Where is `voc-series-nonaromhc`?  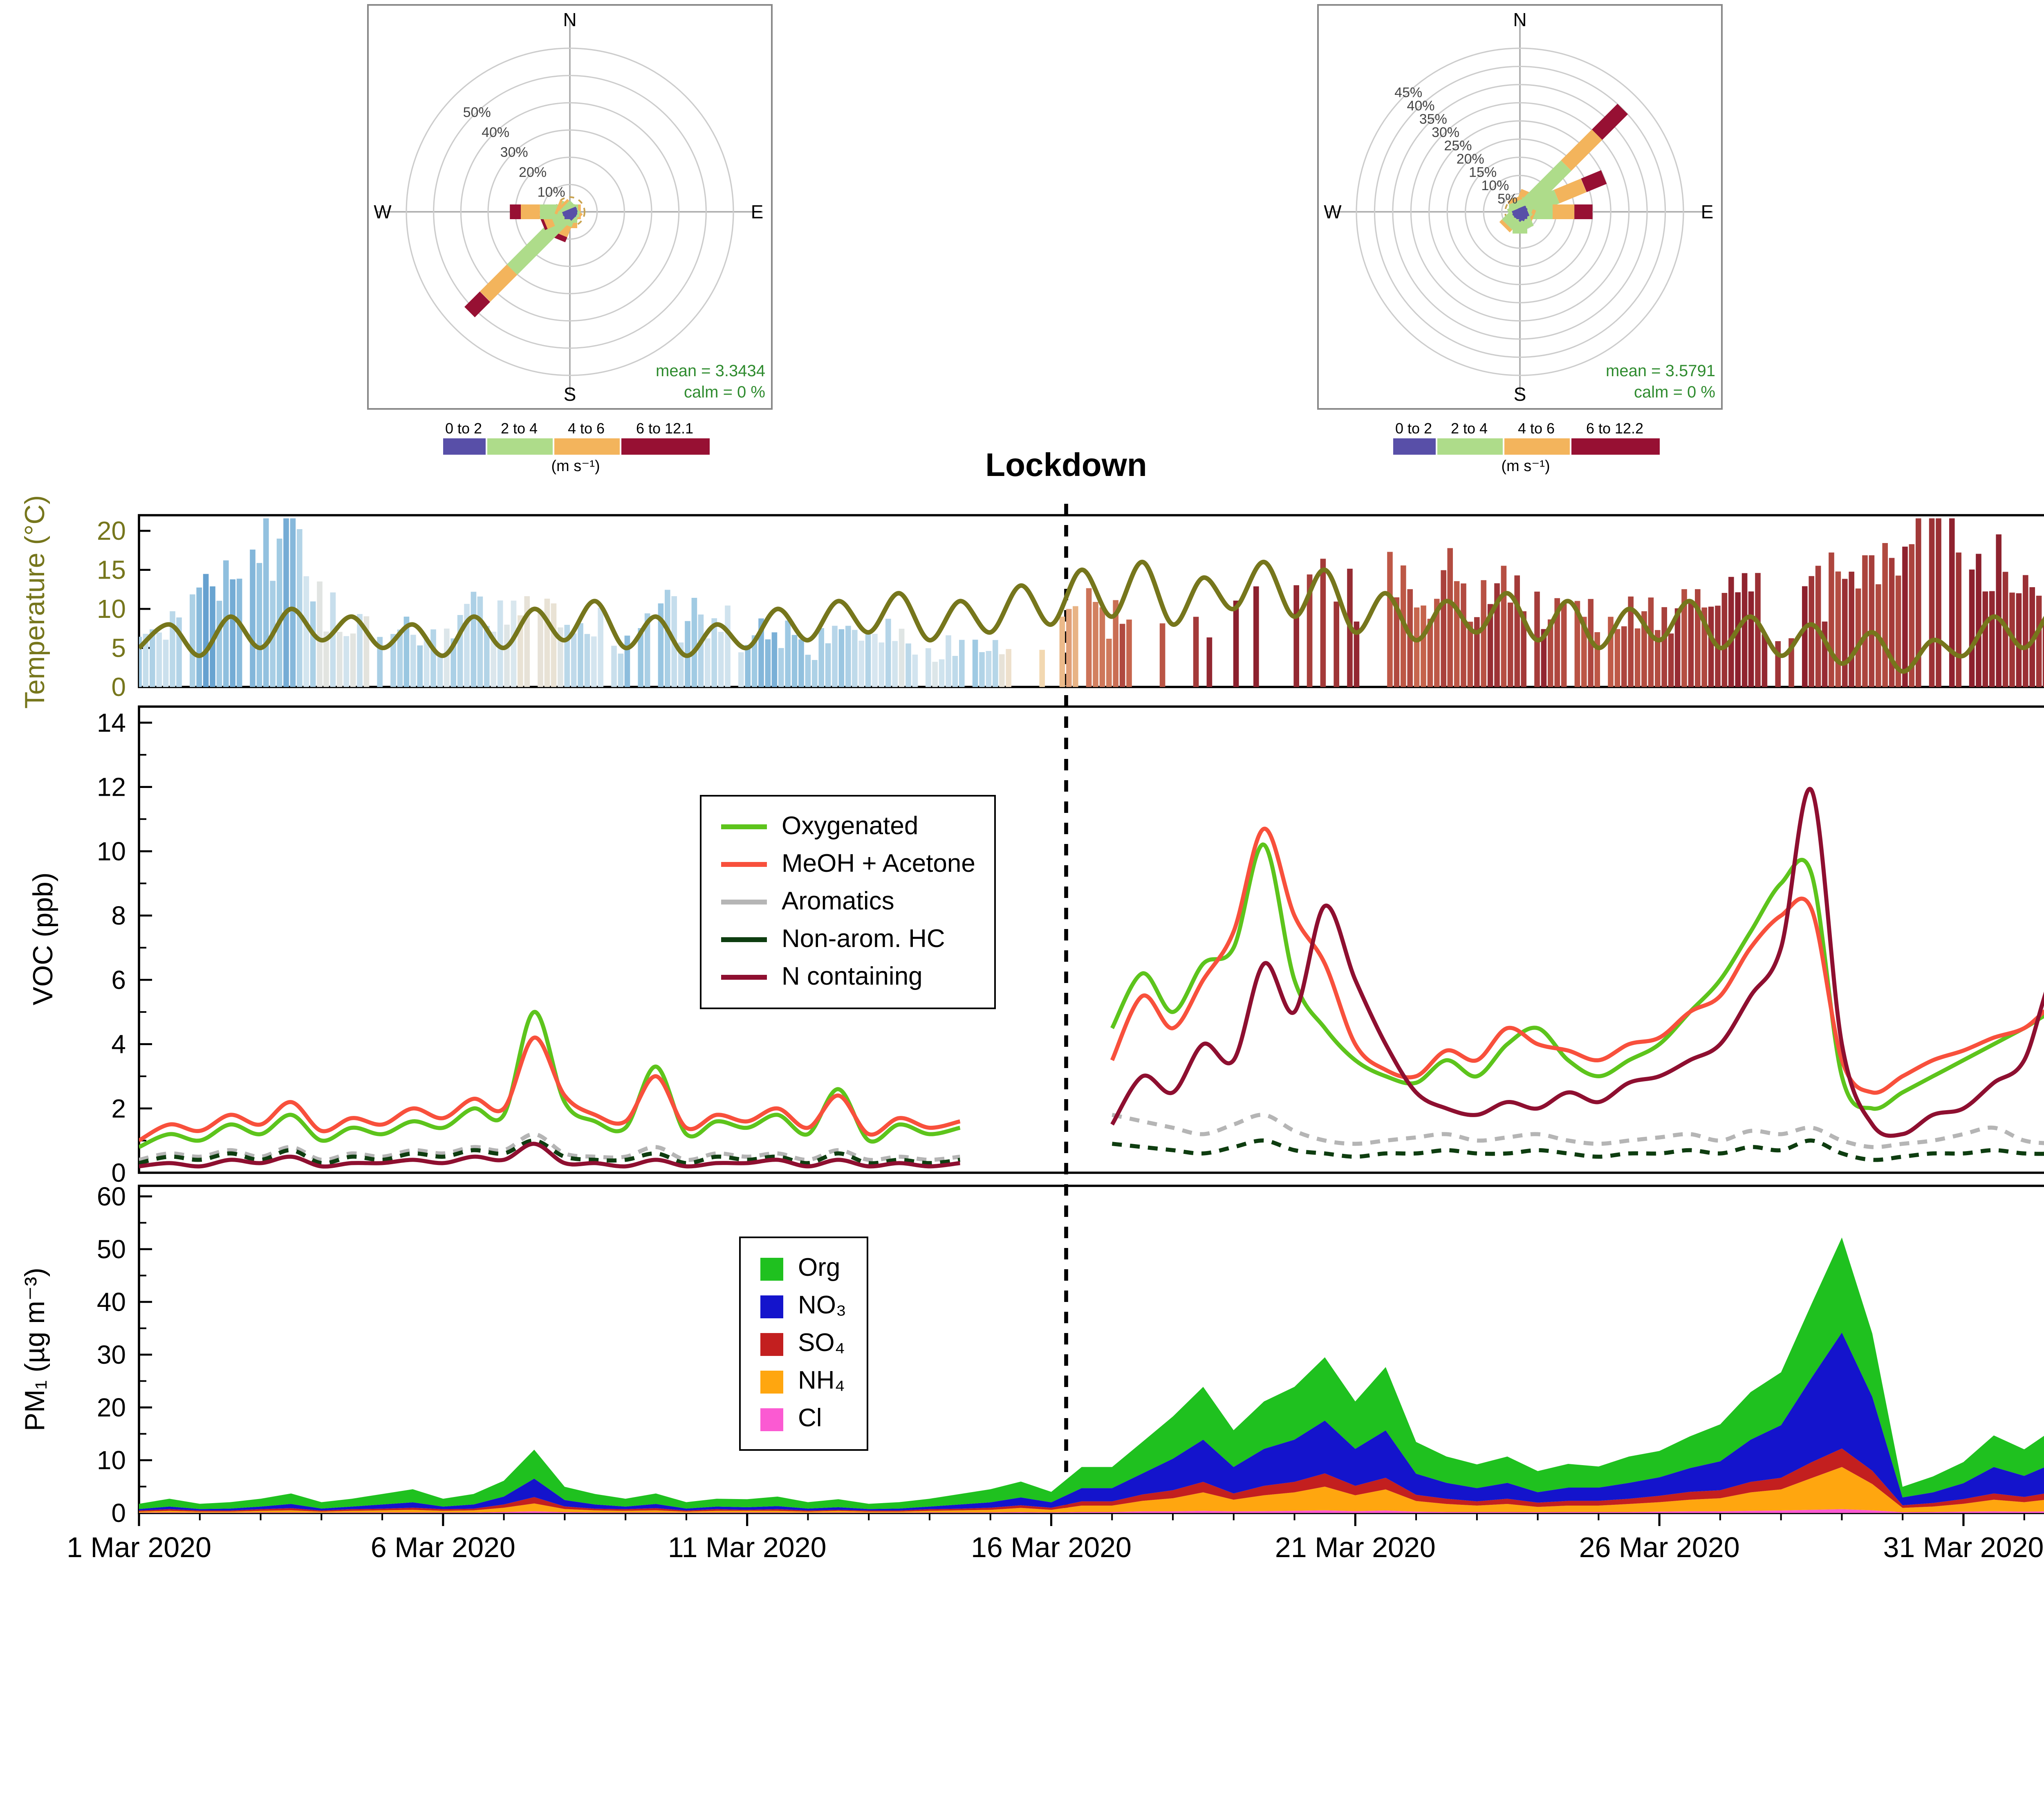
voc-series-nonaromhc is located at coordinates (1578, 1150).